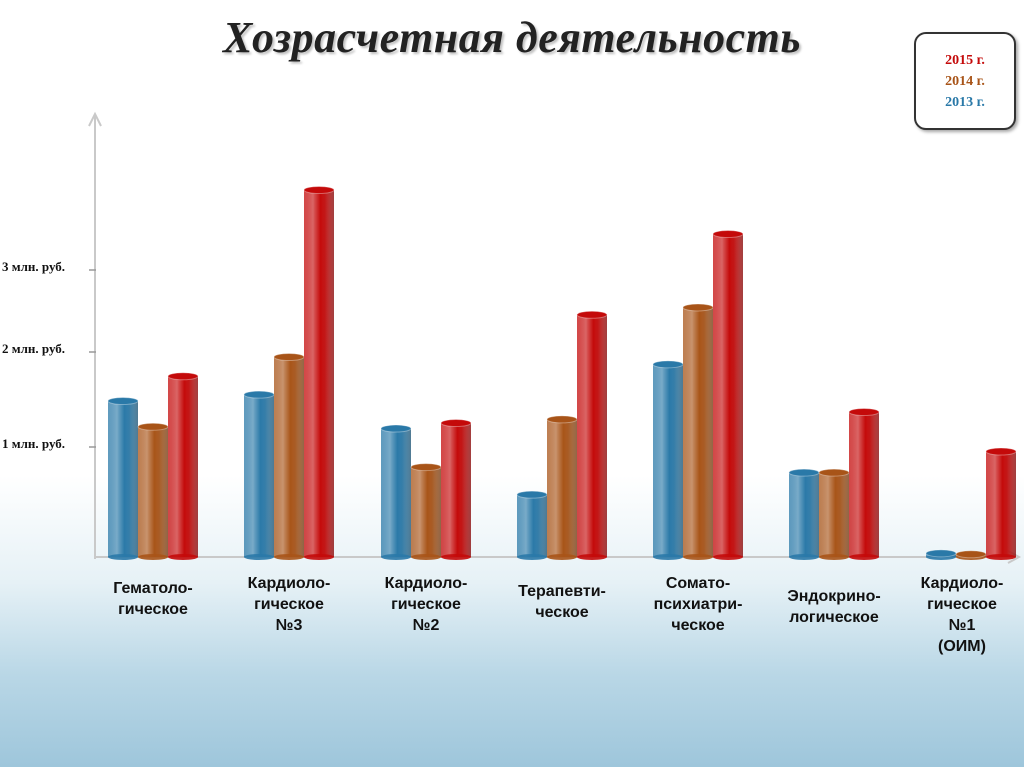 This screenshot has height=767, width=1024. Describe the element at coordinates (562, 591) in the screenshot. I see `category-label-line: Терапевти-` at that location.